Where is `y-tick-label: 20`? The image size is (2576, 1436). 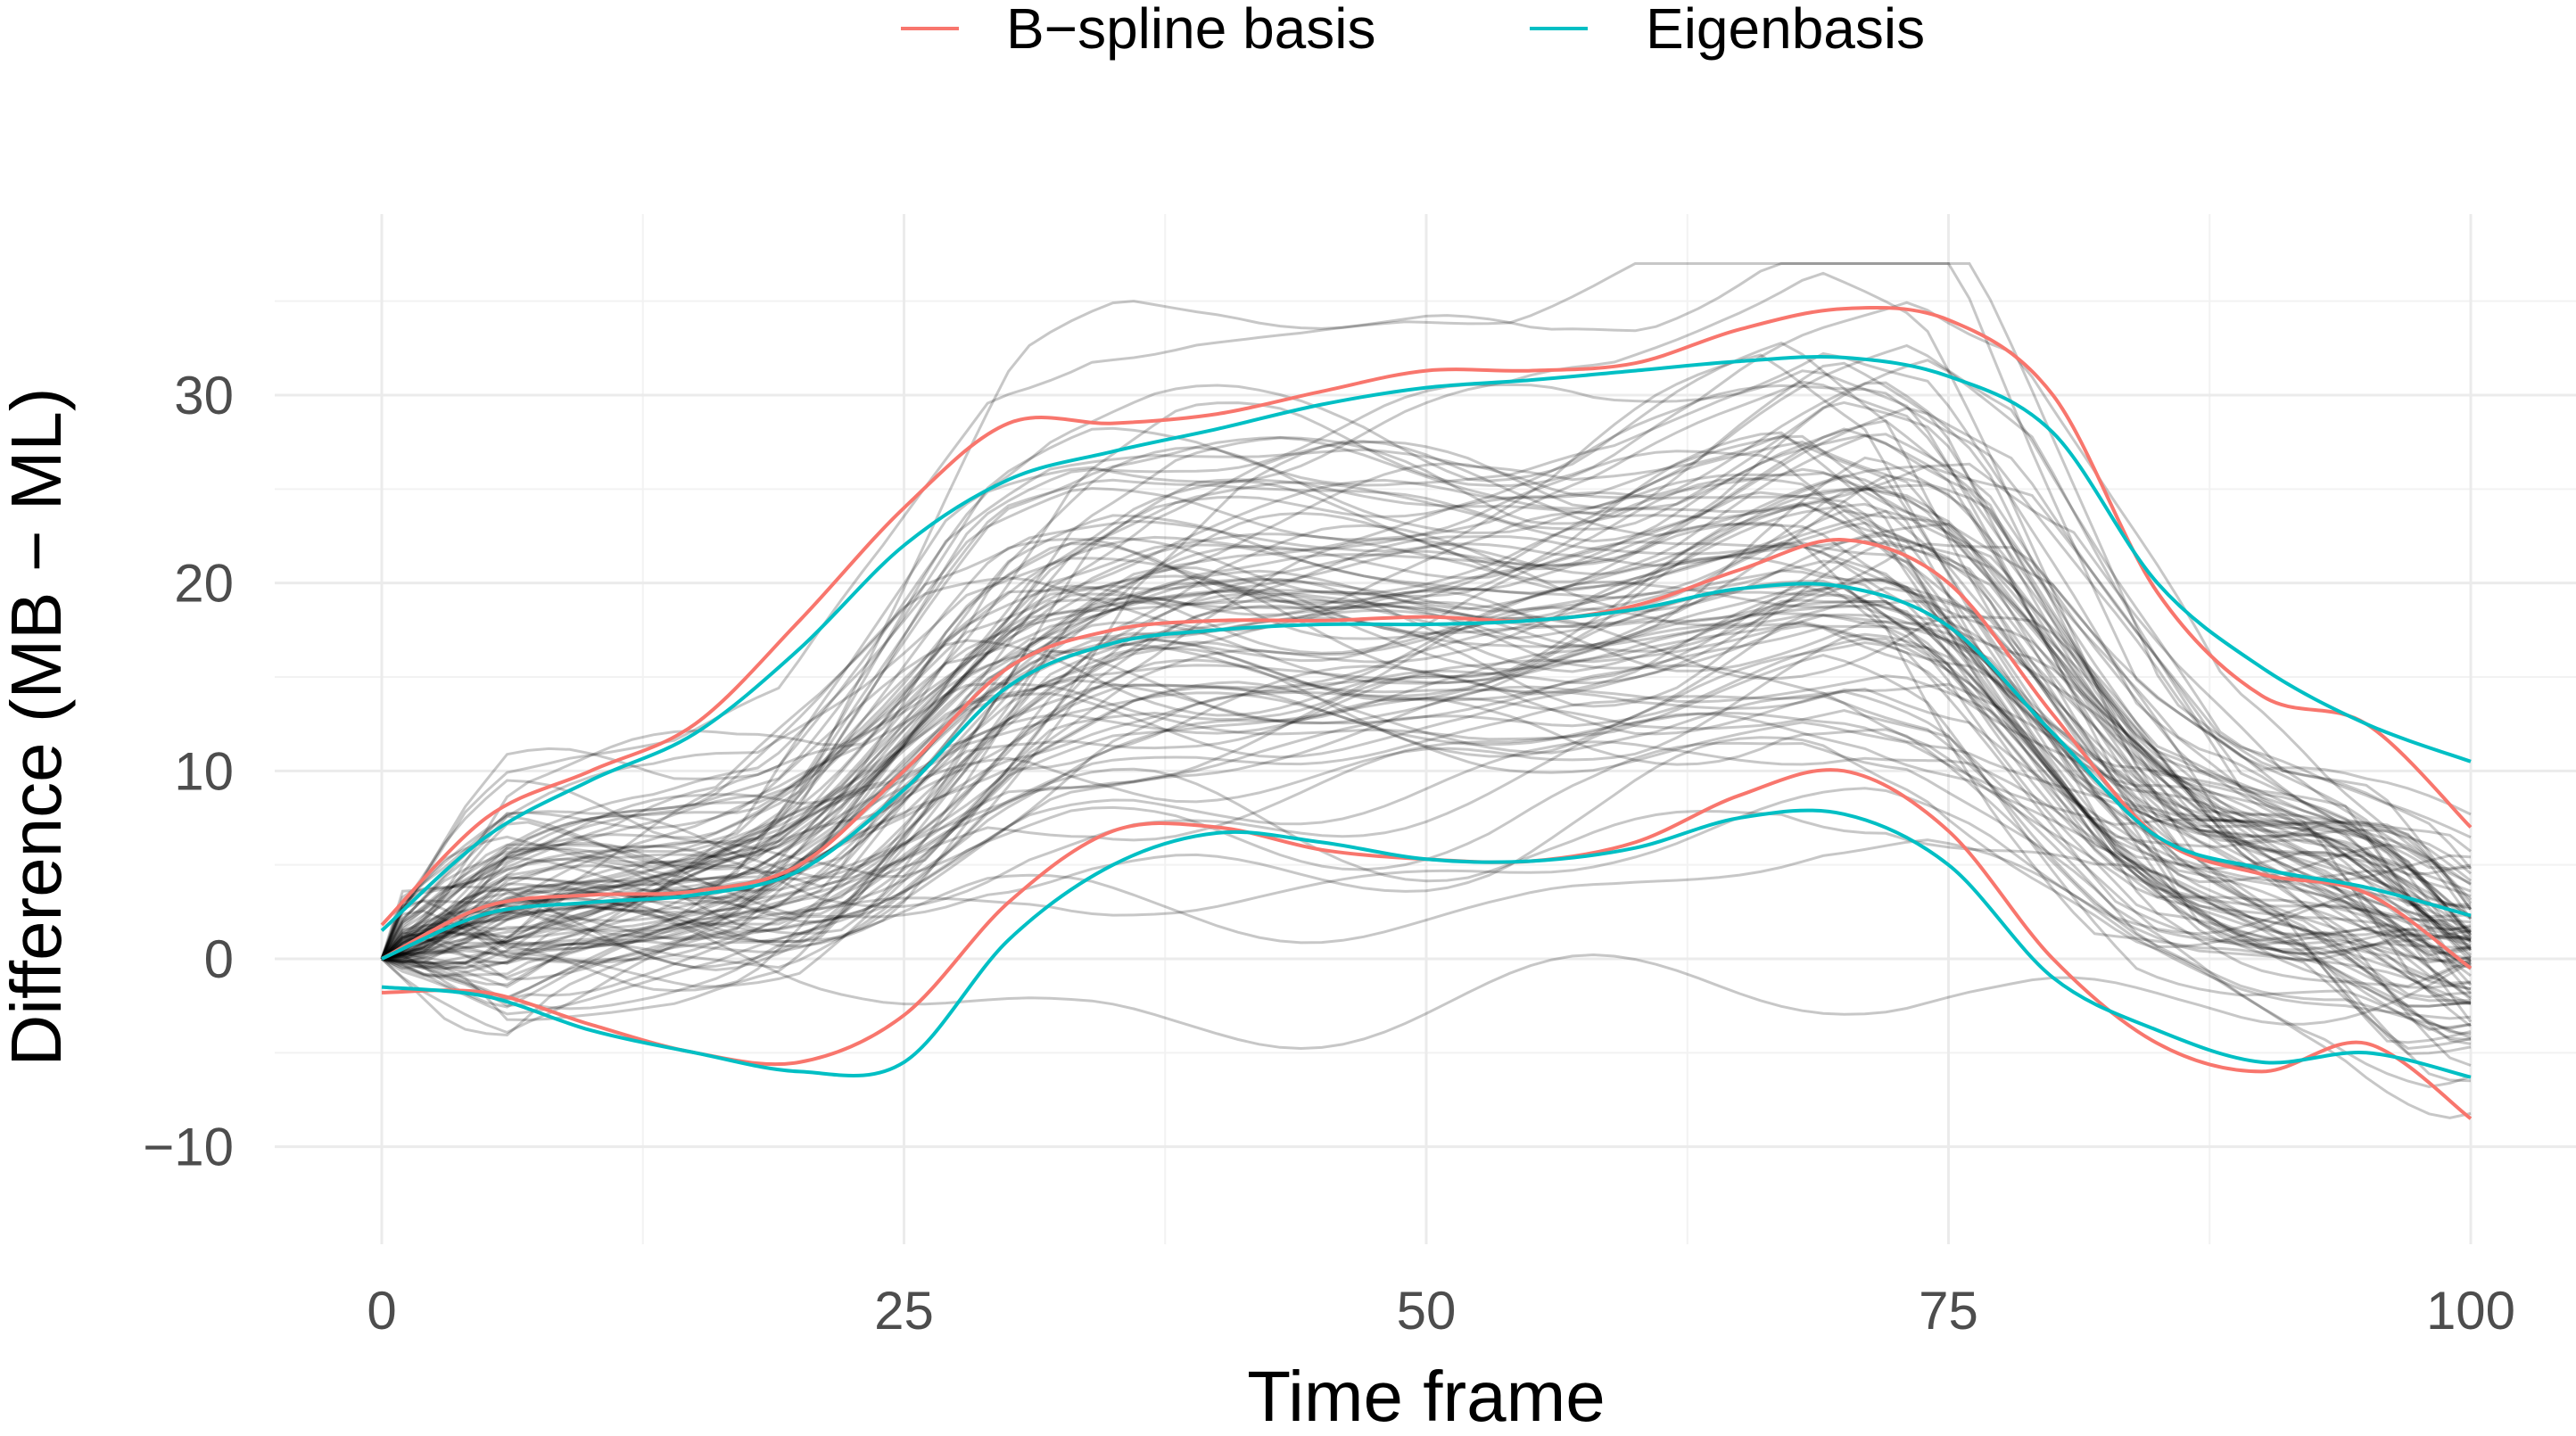
y-tick-label: 20 is located at coordinates (204, 584).